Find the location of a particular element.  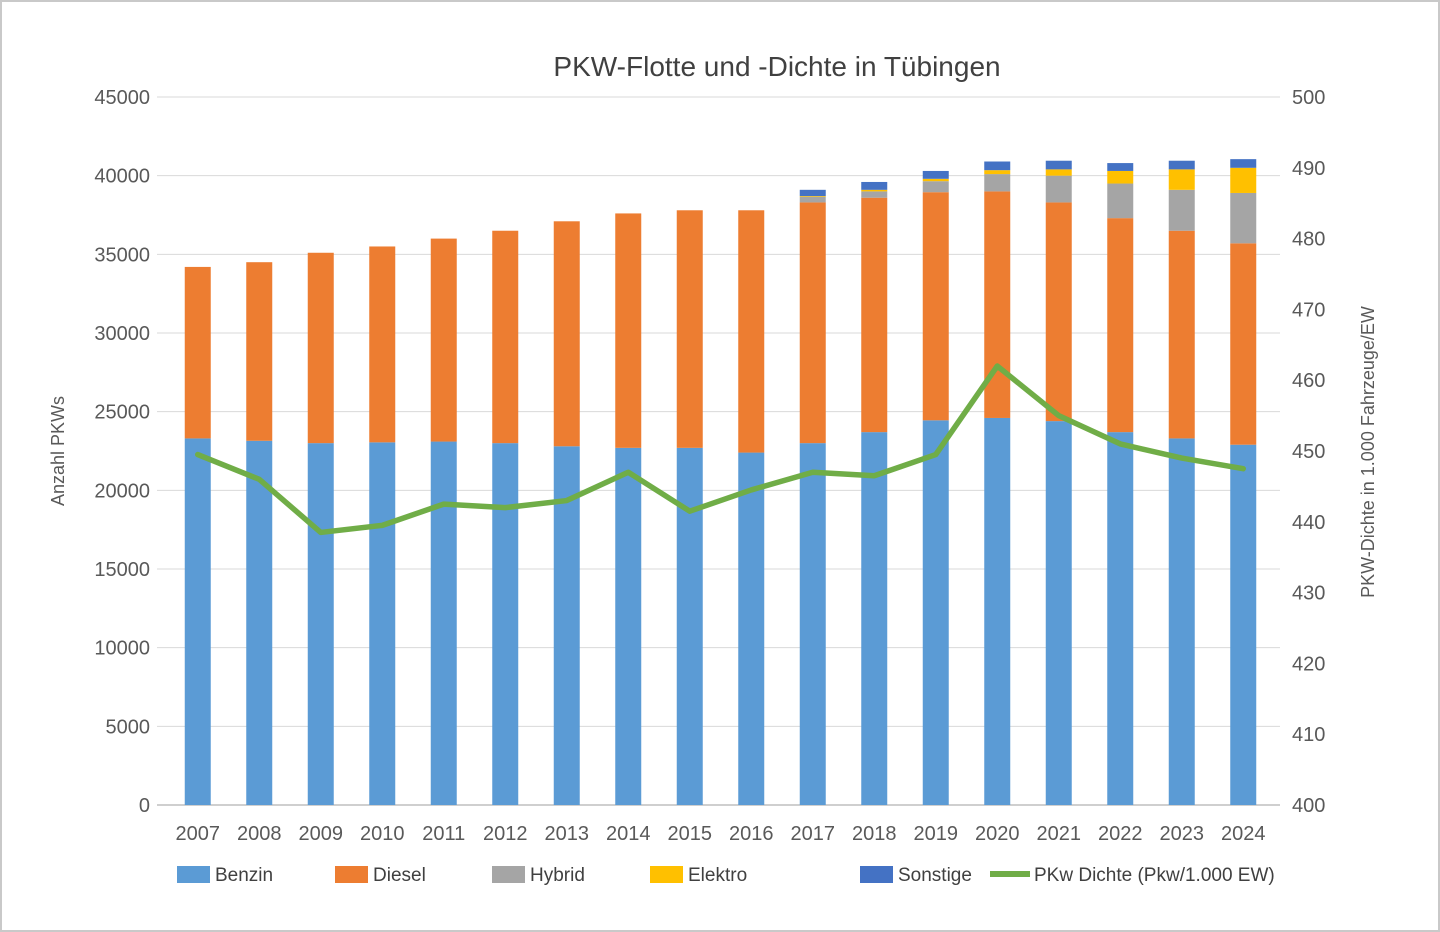

bar-segment-benzin-2009 is located at coordinates (320, 624).